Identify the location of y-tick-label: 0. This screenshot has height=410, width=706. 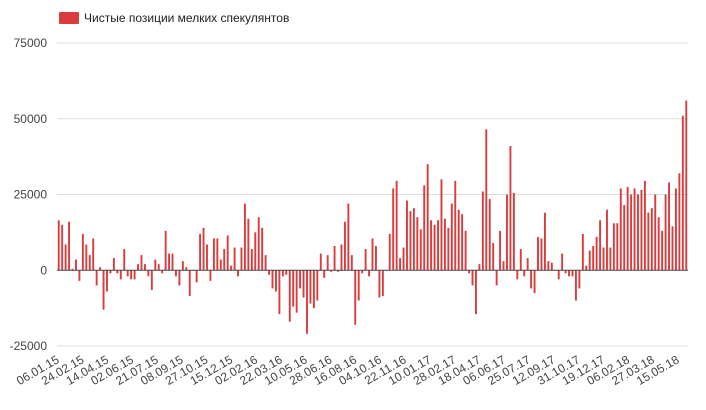
(43, 270).